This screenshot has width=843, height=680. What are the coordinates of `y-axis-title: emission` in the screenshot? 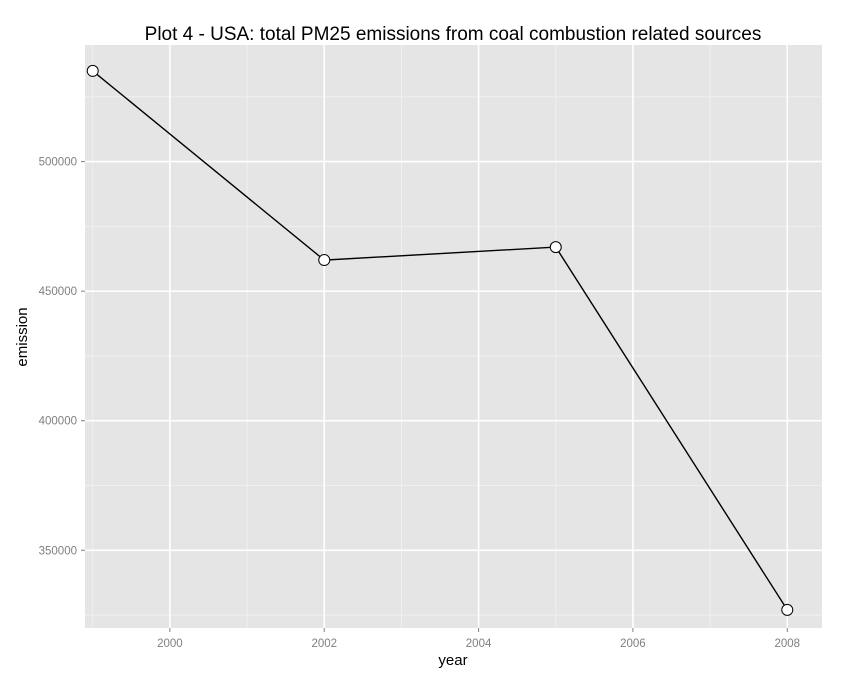 It's located at (22, 336).